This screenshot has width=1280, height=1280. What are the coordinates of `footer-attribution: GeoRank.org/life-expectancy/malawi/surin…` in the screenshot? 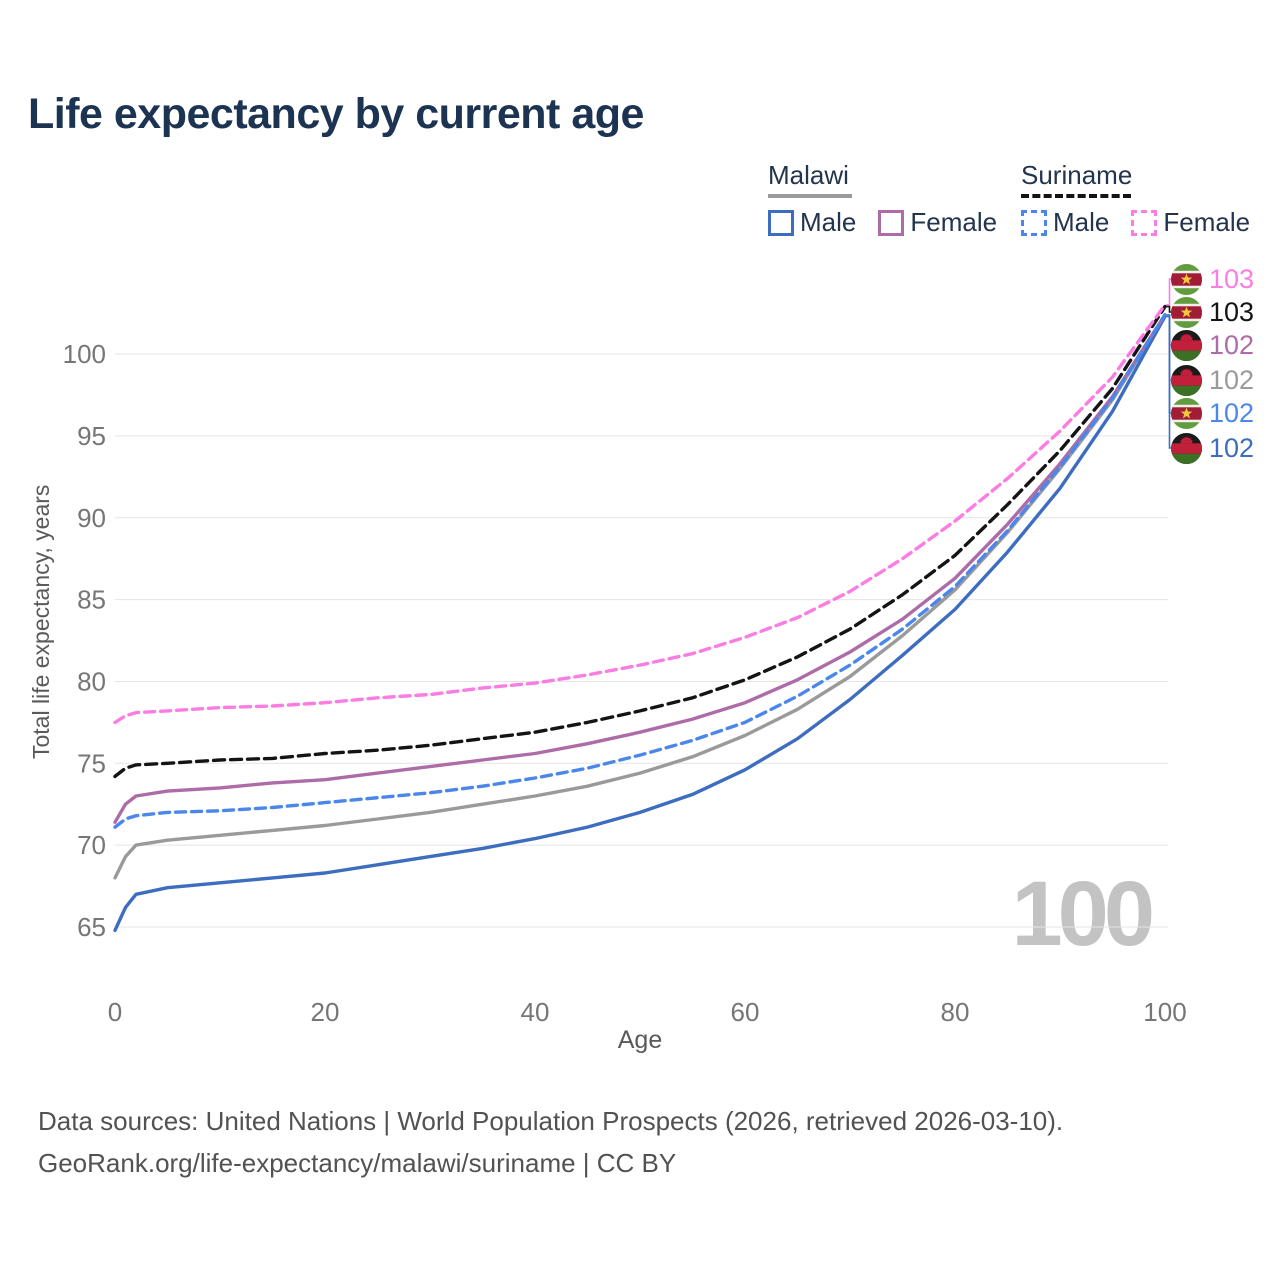 It's located at (357, 1163).